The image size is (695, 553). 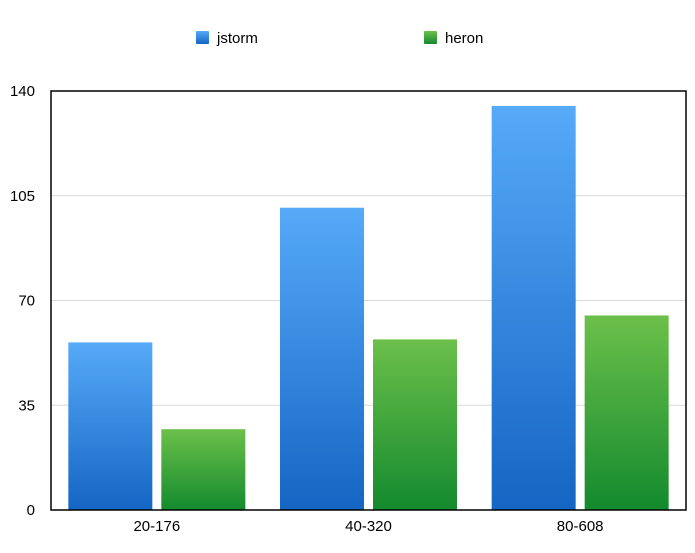 What do you see at coordinates (430, 37) in the screenshot?
I see `legend-swatch-heron` at bounding box center [430, 37].